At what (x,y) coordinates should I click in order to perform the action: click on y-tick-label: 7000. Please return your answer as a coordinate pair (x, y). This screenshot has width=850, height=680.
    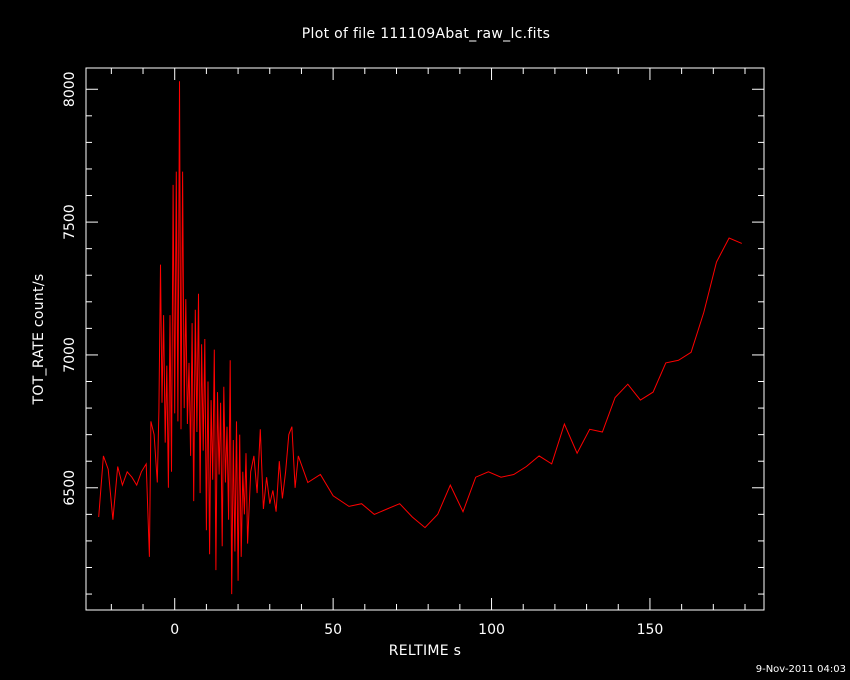
    Looking at the image, I should click on (70, 355).